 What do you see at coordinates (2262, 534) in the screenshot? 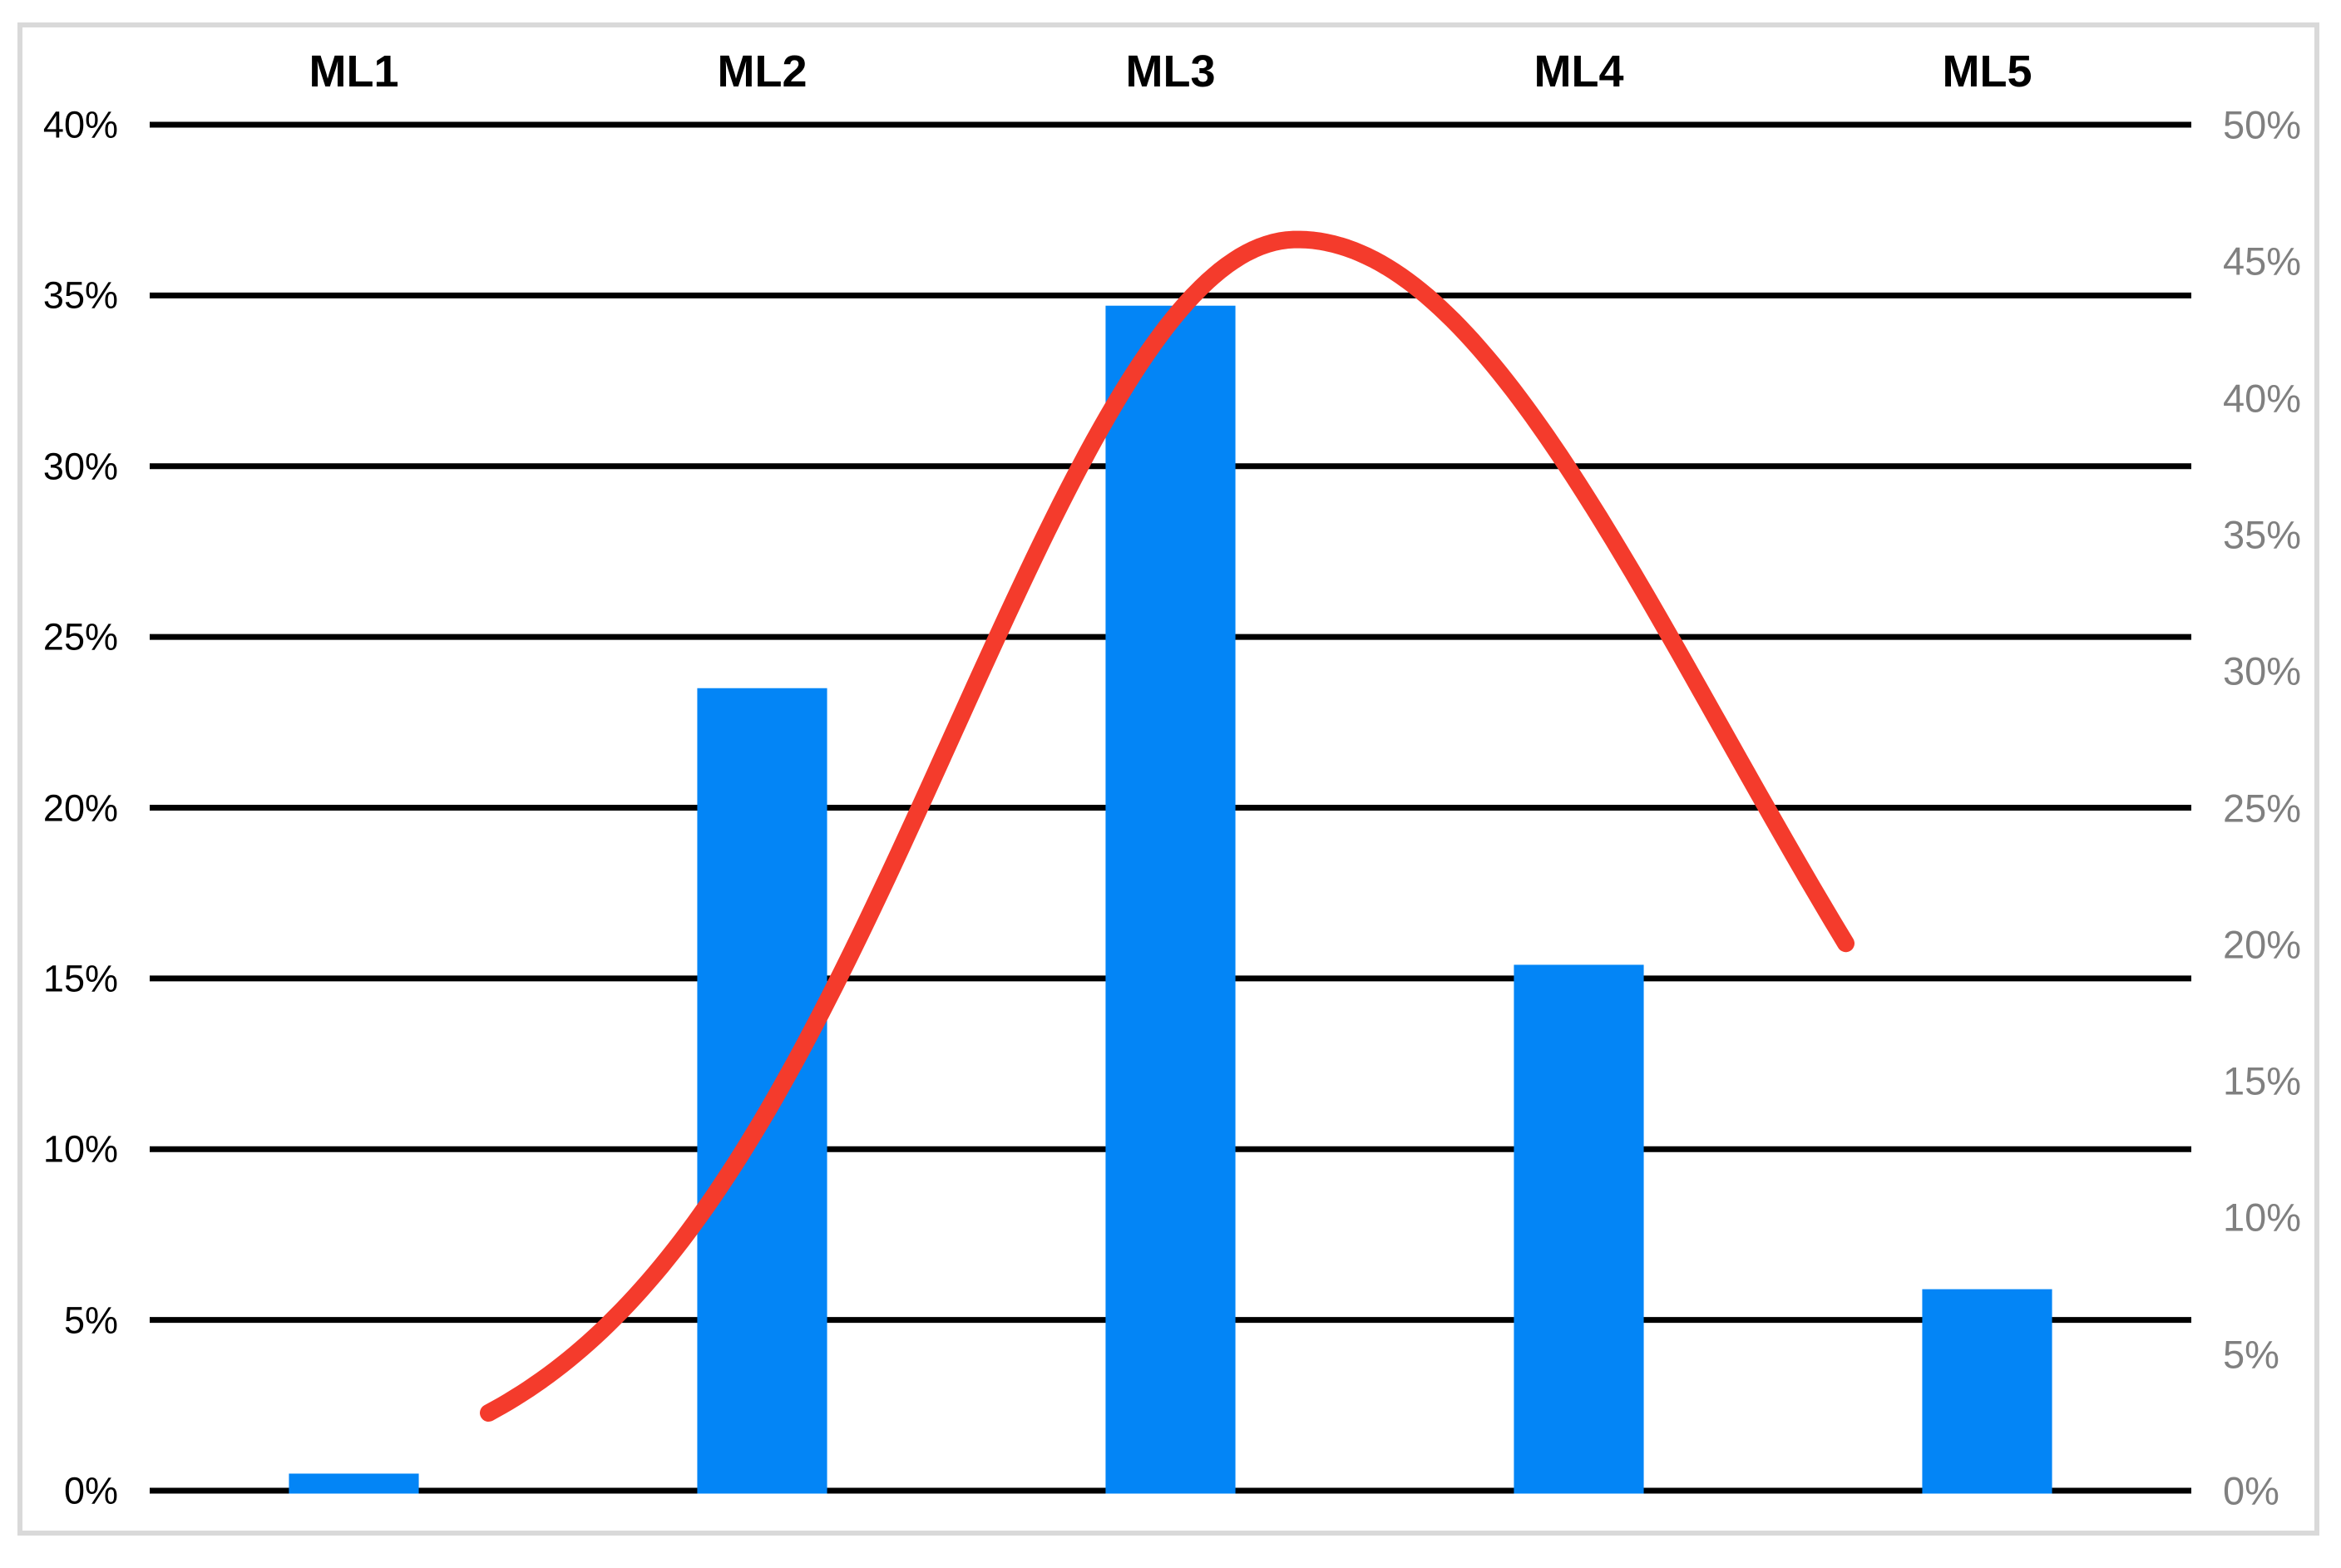
I see `right-axis-tick: 35%` at bounding box center [2262, 534].